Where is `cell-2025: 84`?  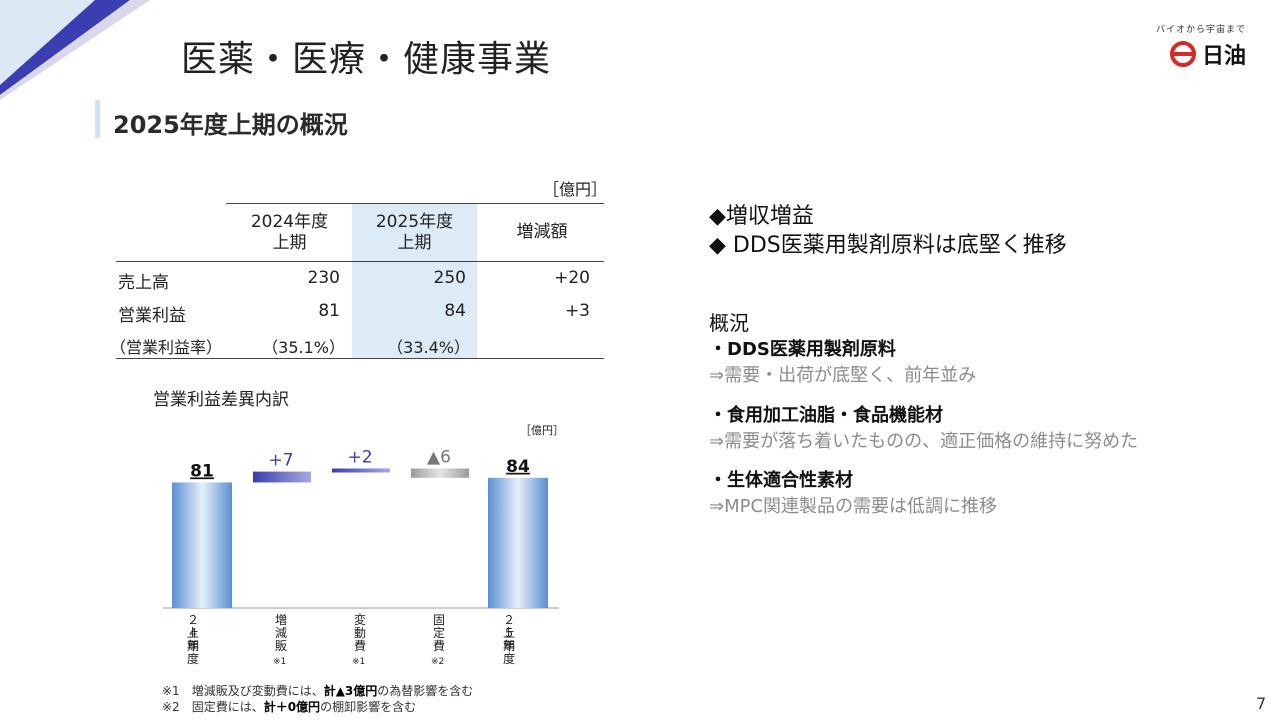
cell-2025: 84 is located at coordinates (455, 311).